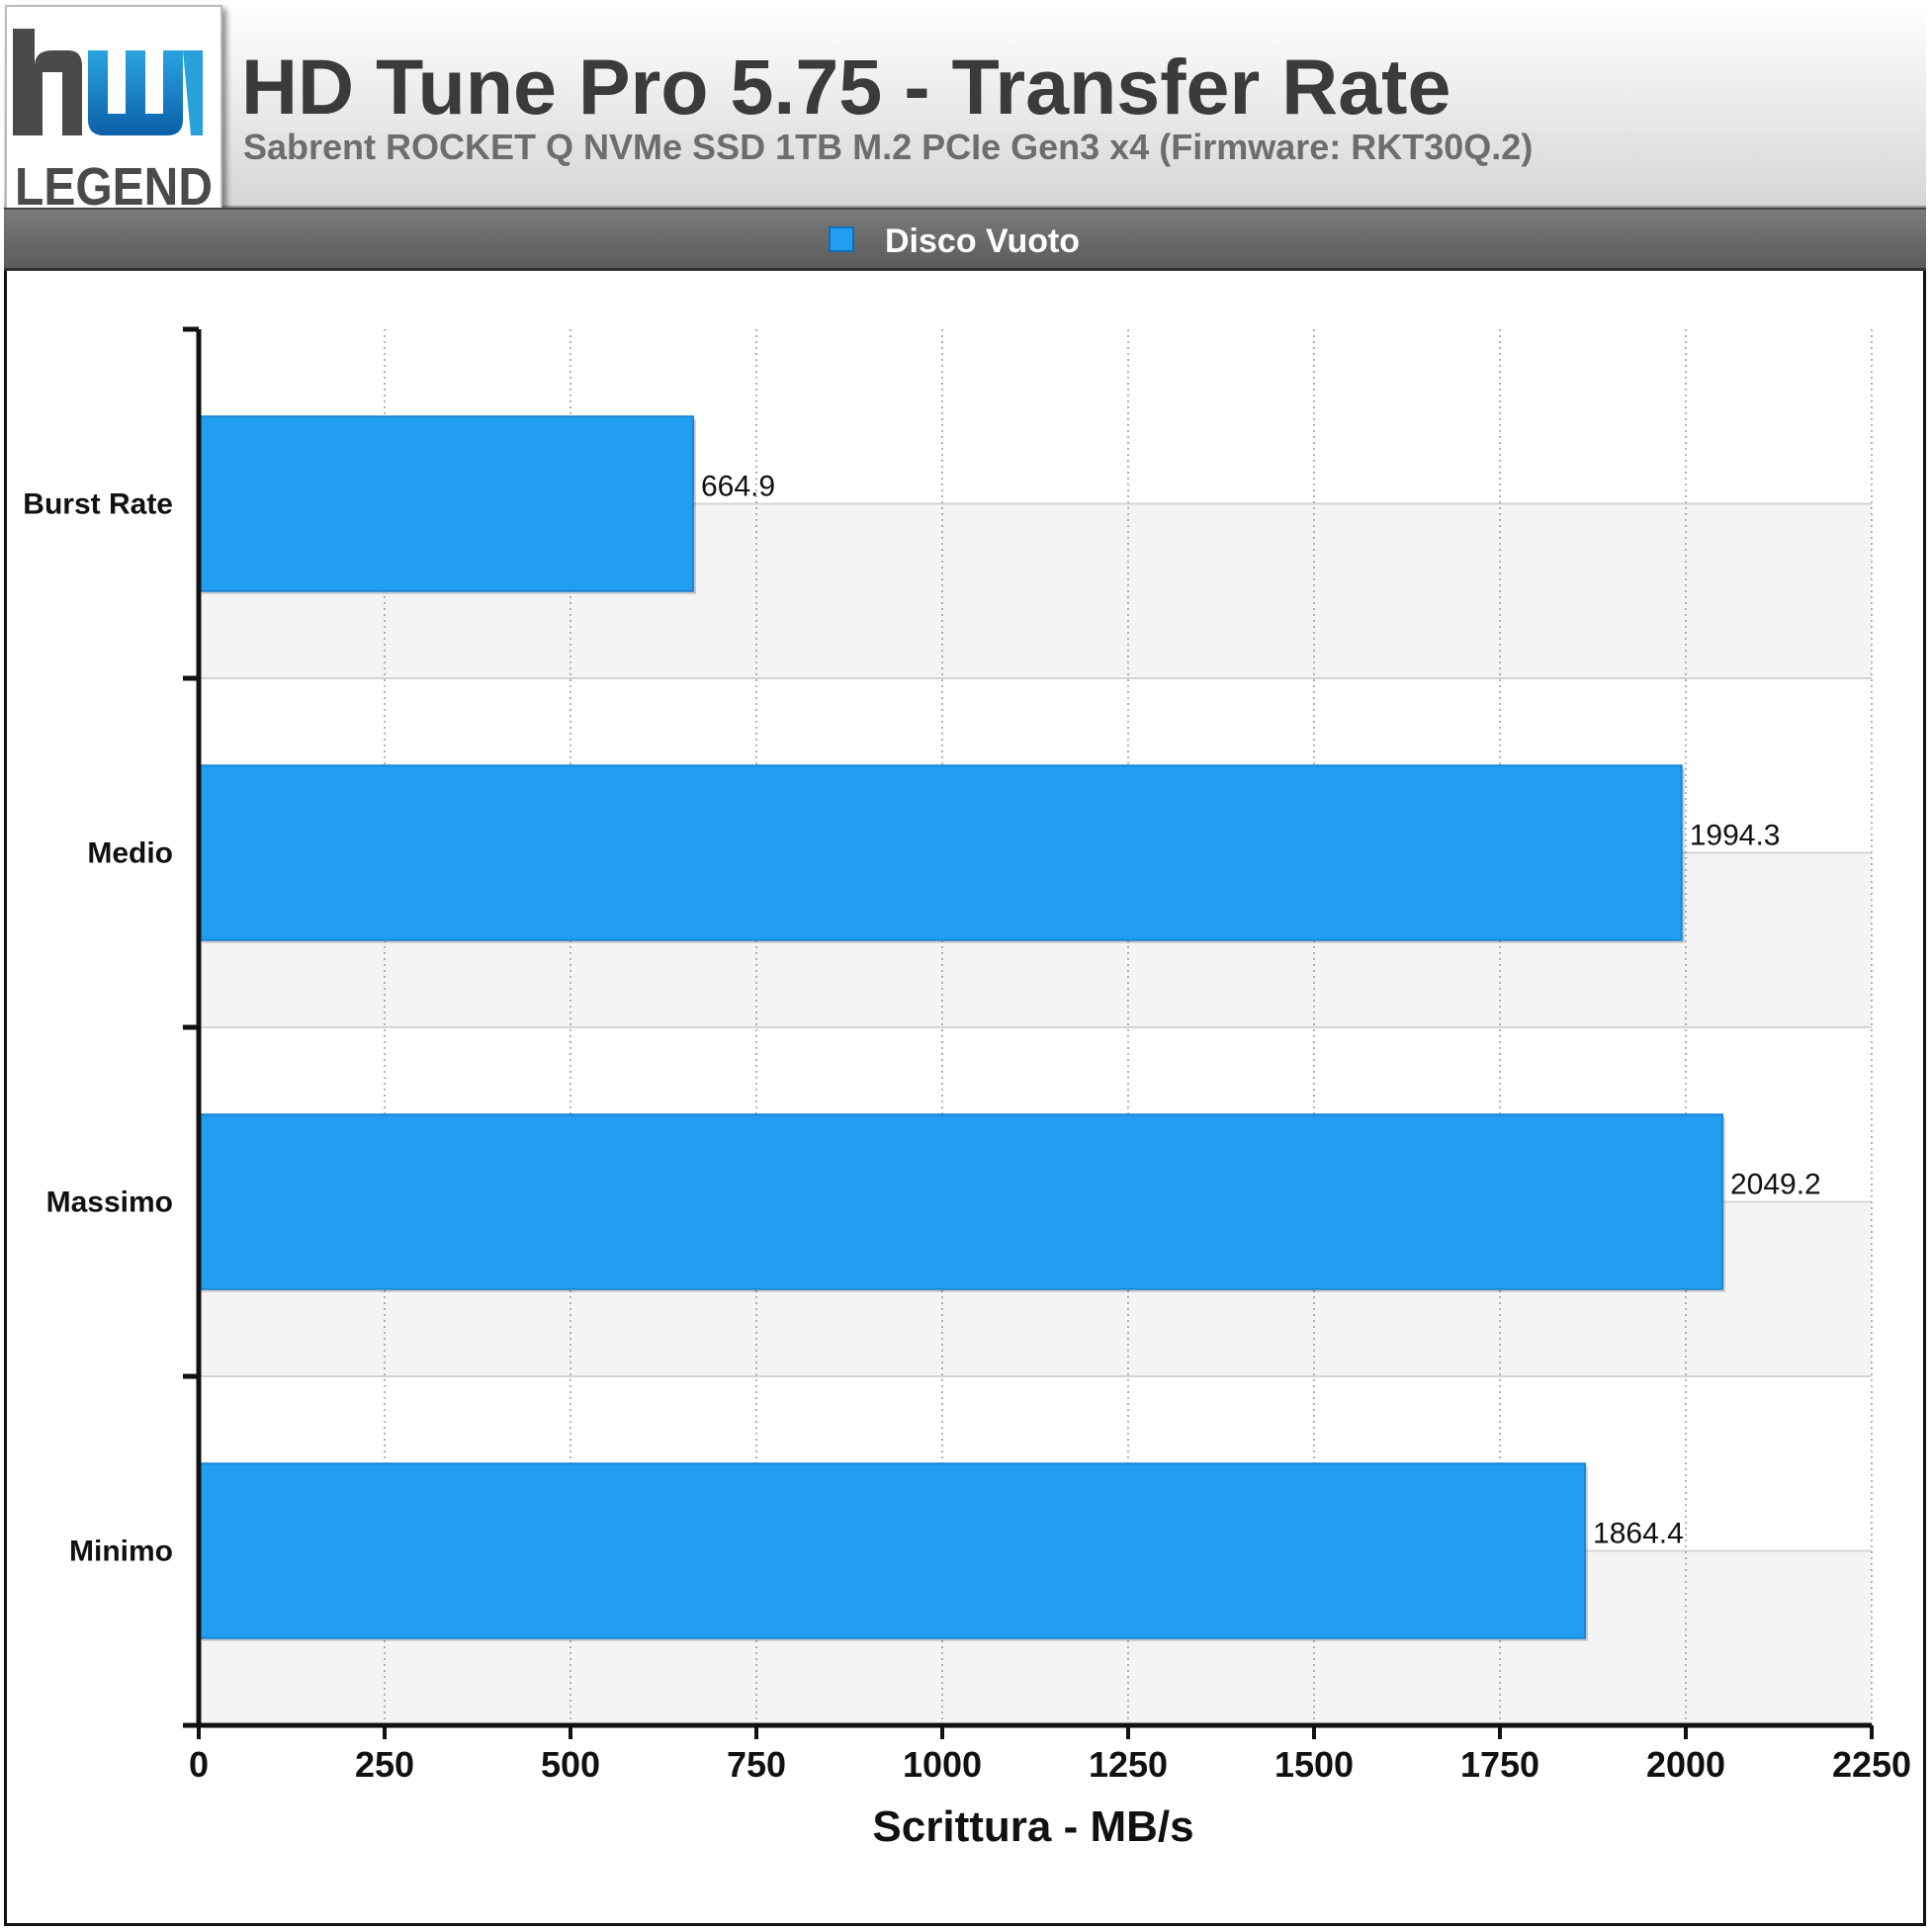 The width and height of the screenshot is (1932, 1932). What do you see at coordinates (98, 504) in the screenshot?
I see `category-label: Burst Rate` at bounding box center [98, 504].